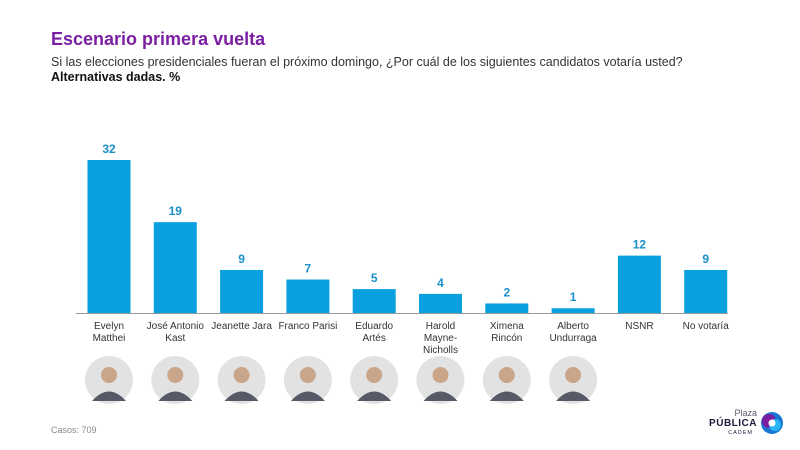  What do you see at coordinates (158, 39) in the screenshot?
I see `chart-title: Escenario primera vuelta` at bounding box center [158, 39].